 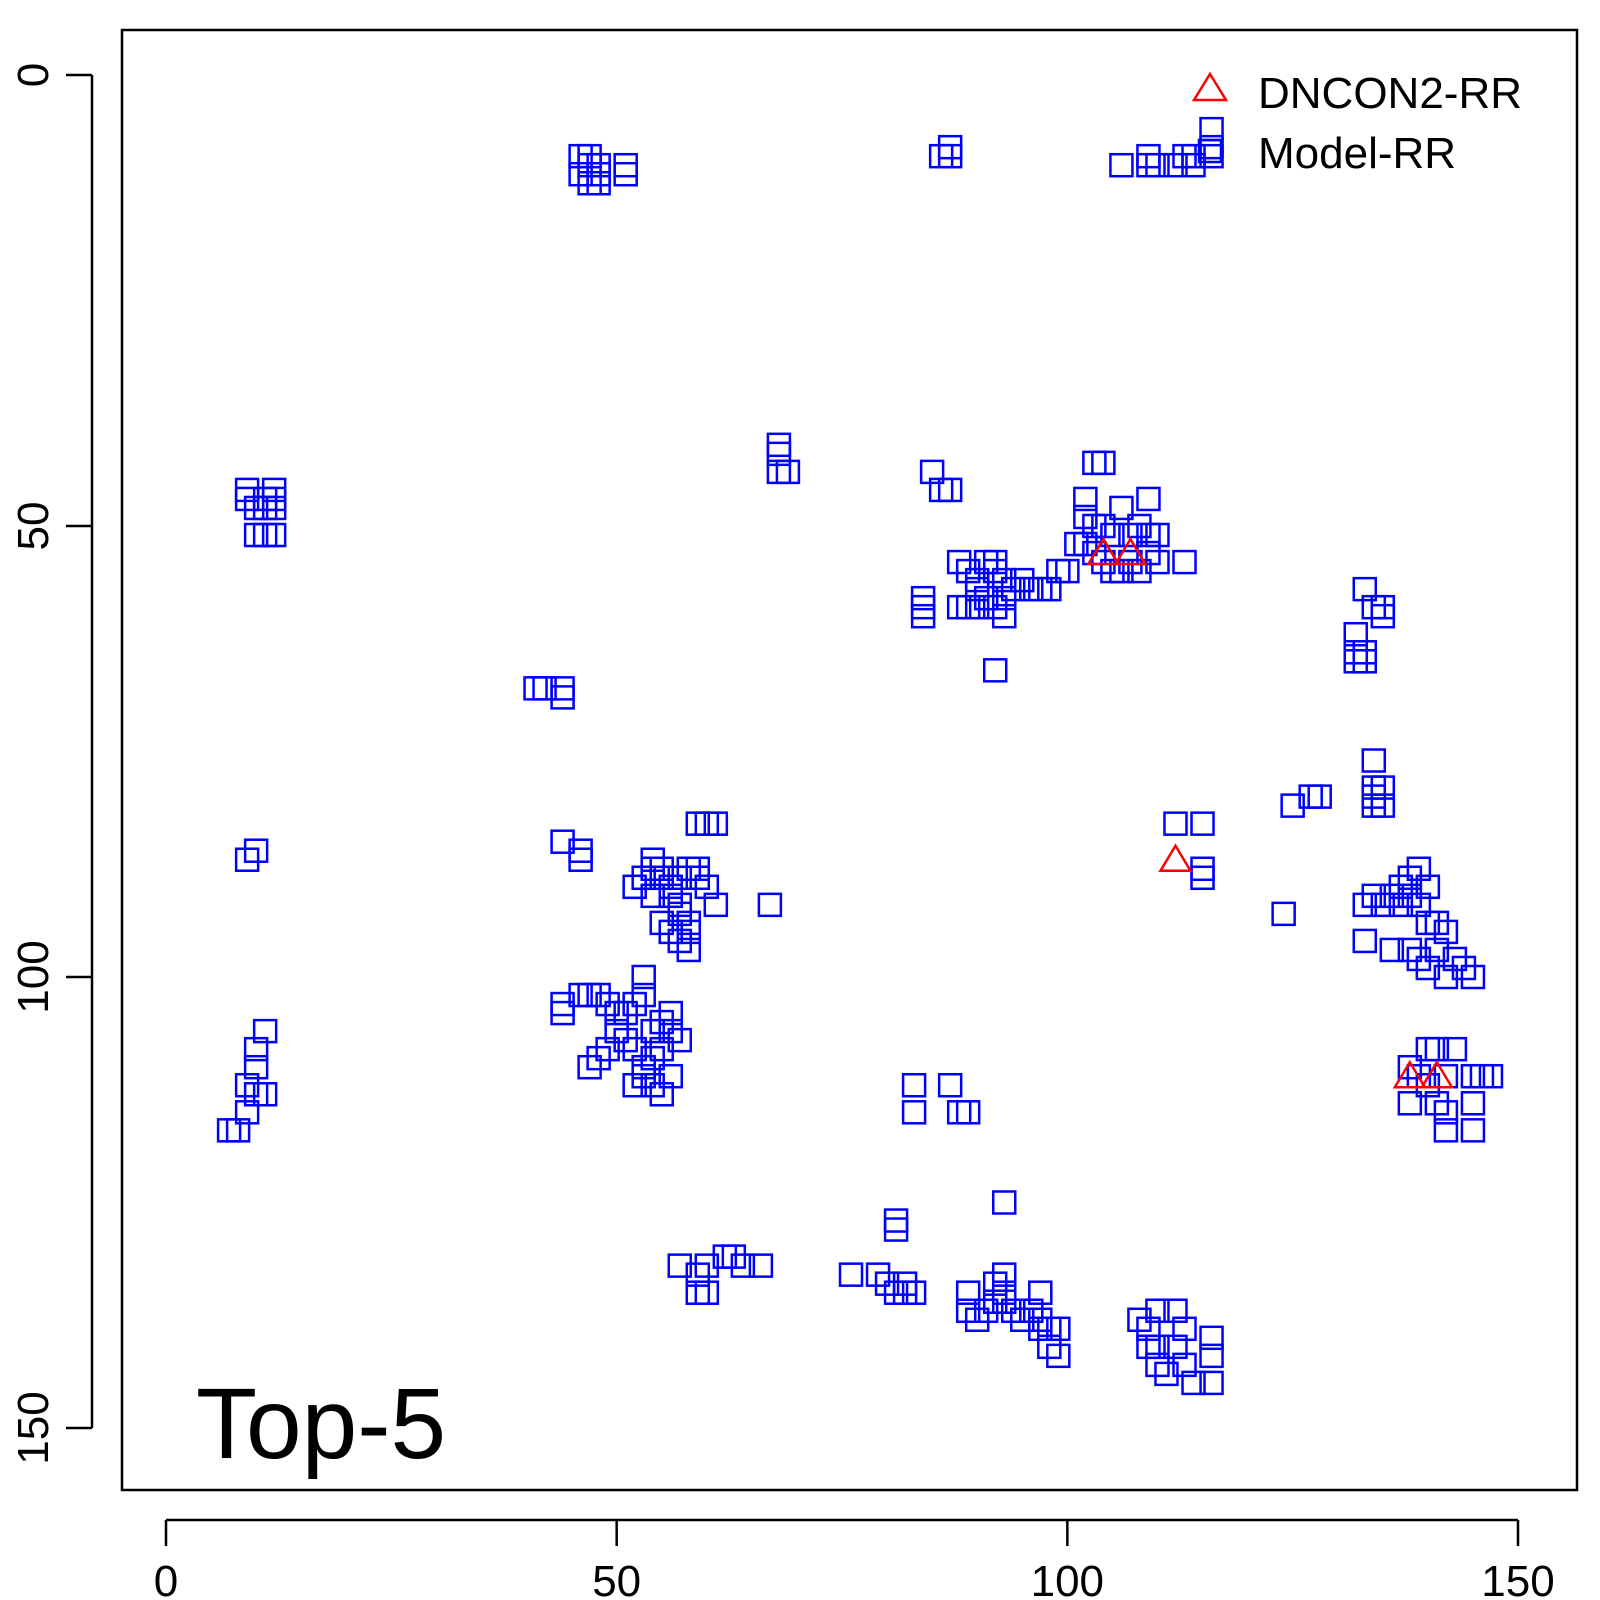 I want to click on legend-label-dncon2-rr: DNCON2-RR, so click(x=1390, y=93).